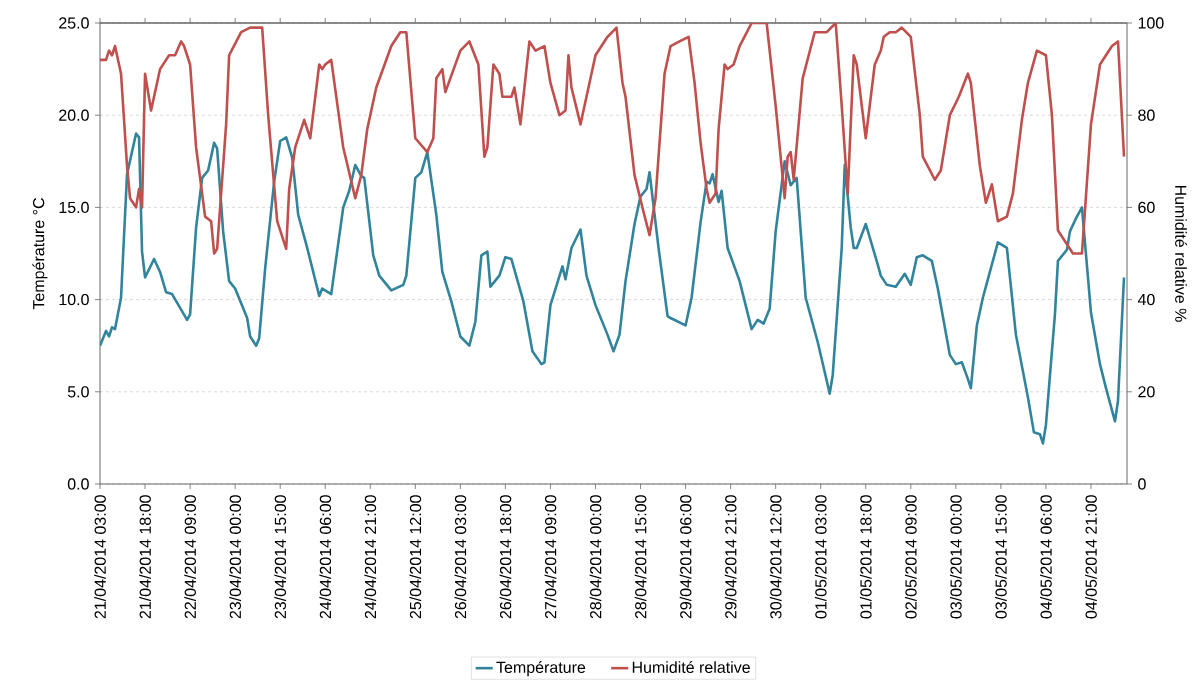  Describe the element at coordinates (460, 557) in the screenshot. I see `x-tick-label: 26/04/2014 03:00` at that location.